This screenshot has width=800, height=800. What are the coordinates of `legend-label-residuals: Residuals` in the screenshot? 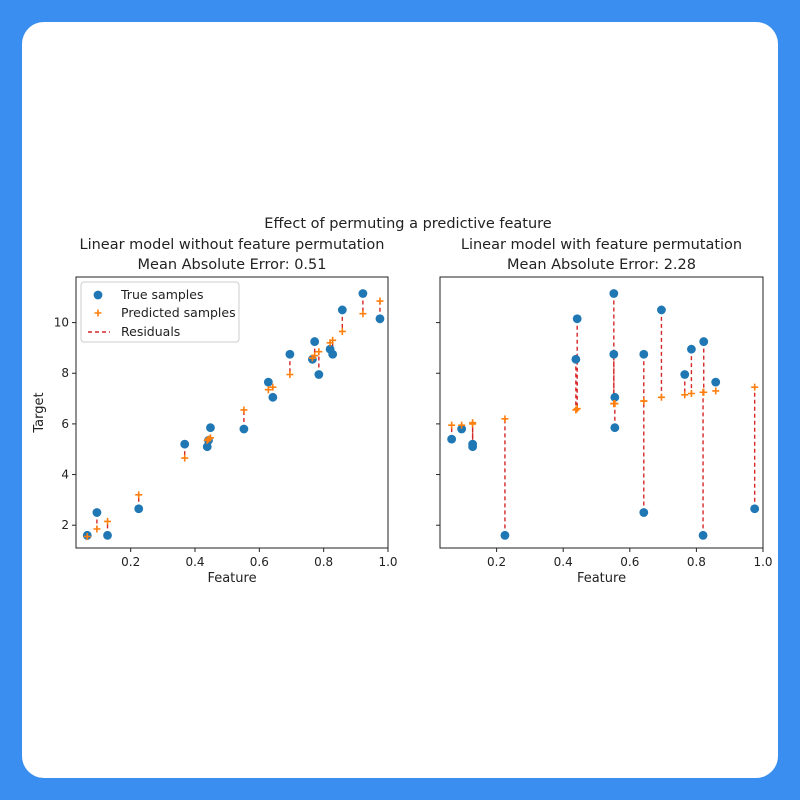 It's located at (150, 331).